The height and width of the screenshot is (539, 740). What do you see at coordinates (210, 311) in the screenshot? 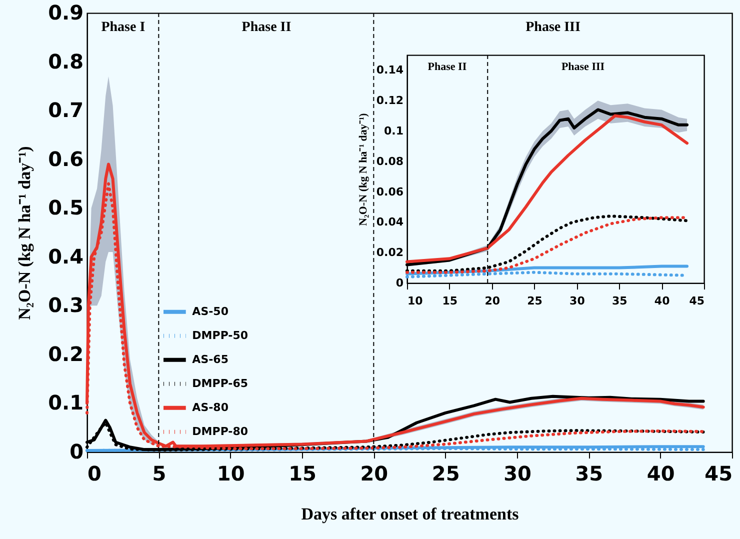
I see `legend-label: AS-50` at bounding box center [210, 311].